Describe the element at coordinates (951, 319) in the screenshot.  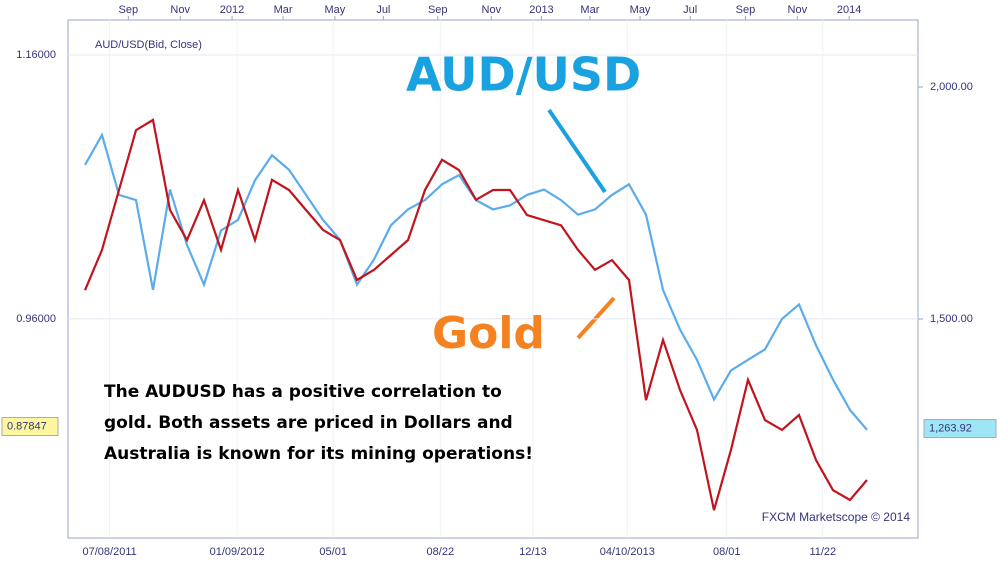
I see `y2-tick-label: 1,500.00` at that location.